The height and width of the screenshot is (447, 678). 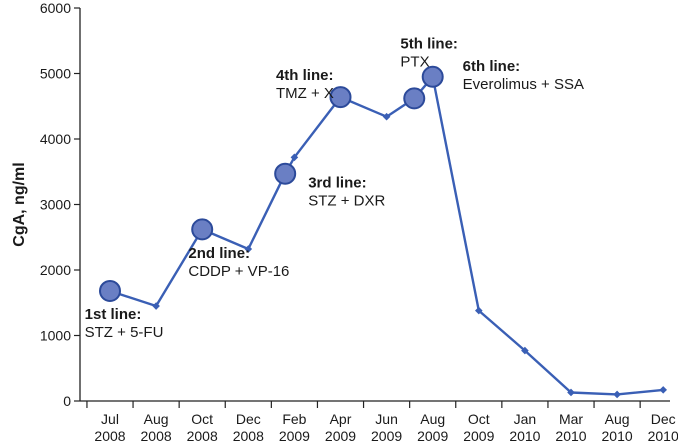 What do you see at coordinates (55, 74) in the screenshot?
I see `y-tick-label: 5000` at bounding box center [55, 74].